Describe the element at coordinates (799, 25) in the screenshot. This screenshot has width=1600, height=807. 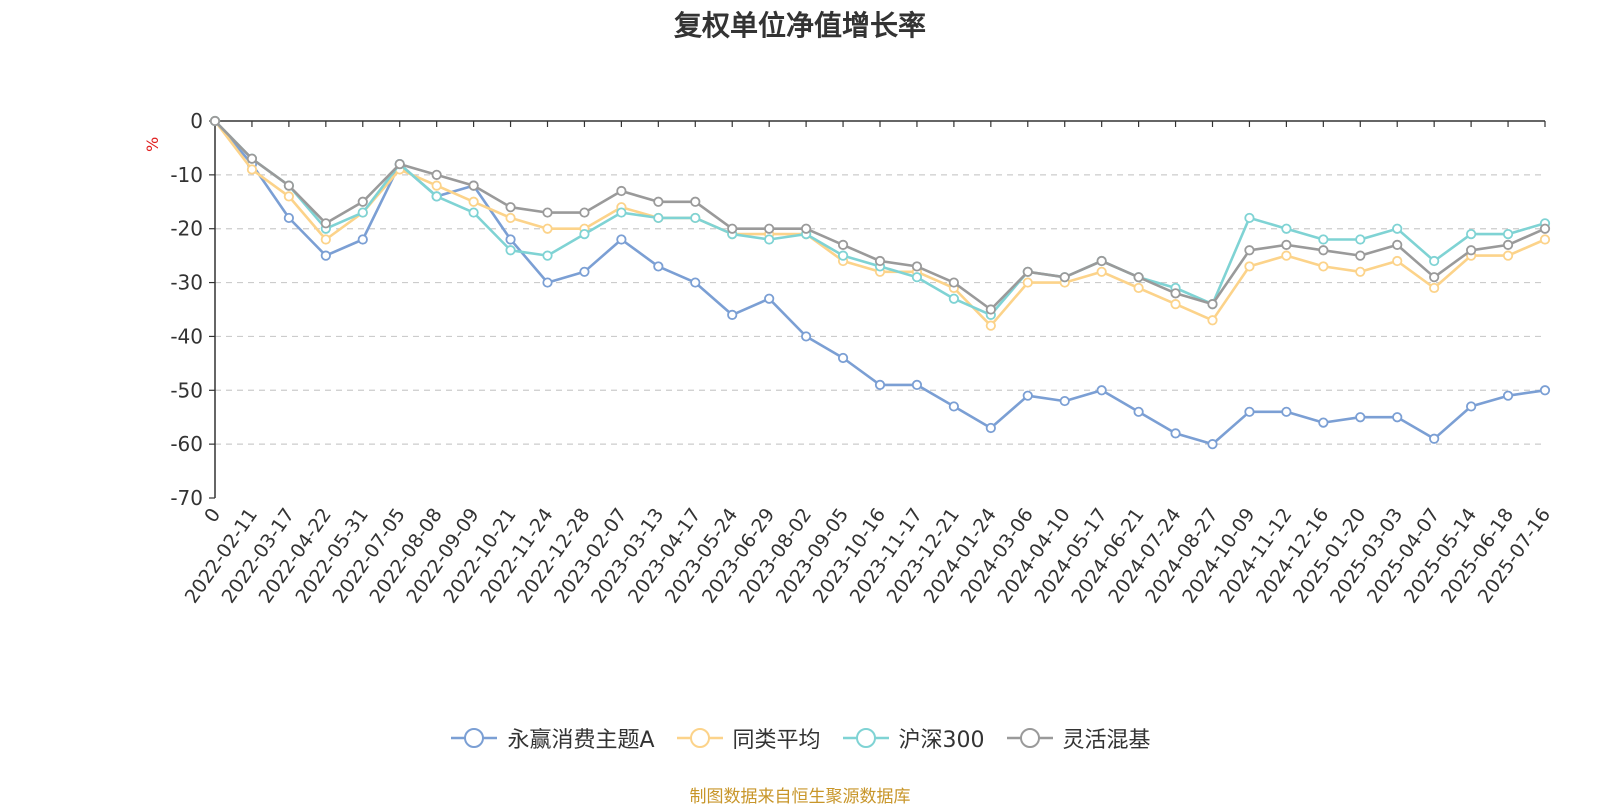
I see `chart-title: 复权单位净值增长率` at that location.